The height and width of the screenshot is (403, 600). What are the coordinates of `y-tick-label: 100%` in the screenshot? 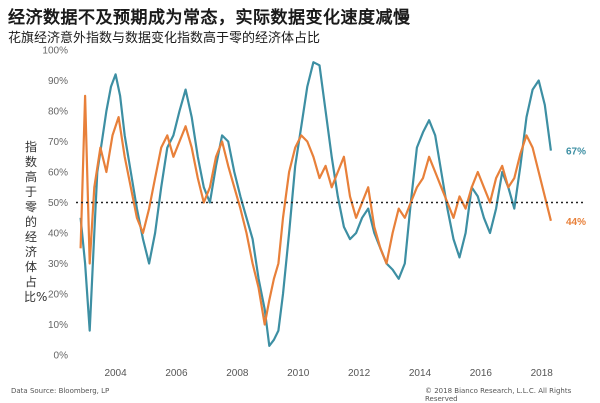 It's located at (55, 51).